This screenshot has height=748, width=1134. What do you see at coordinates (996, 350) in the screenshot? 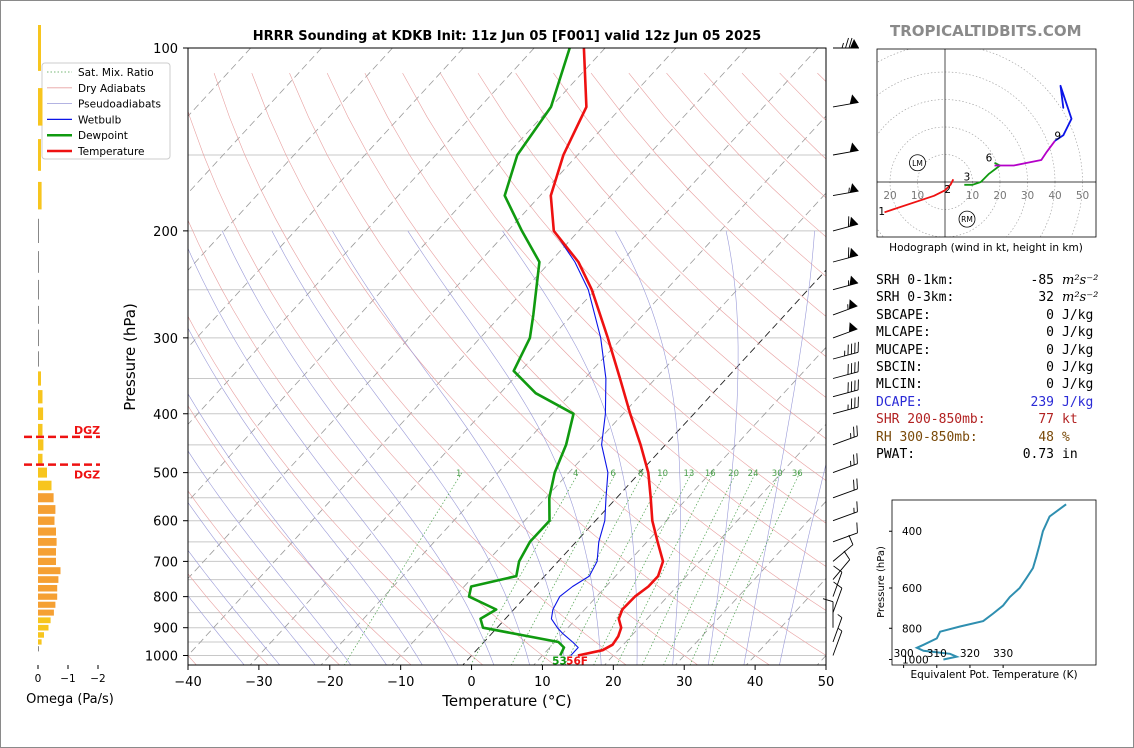
I see `stat-row: MUCAPE: 0 J/kg` at bounding box center [996, 350].